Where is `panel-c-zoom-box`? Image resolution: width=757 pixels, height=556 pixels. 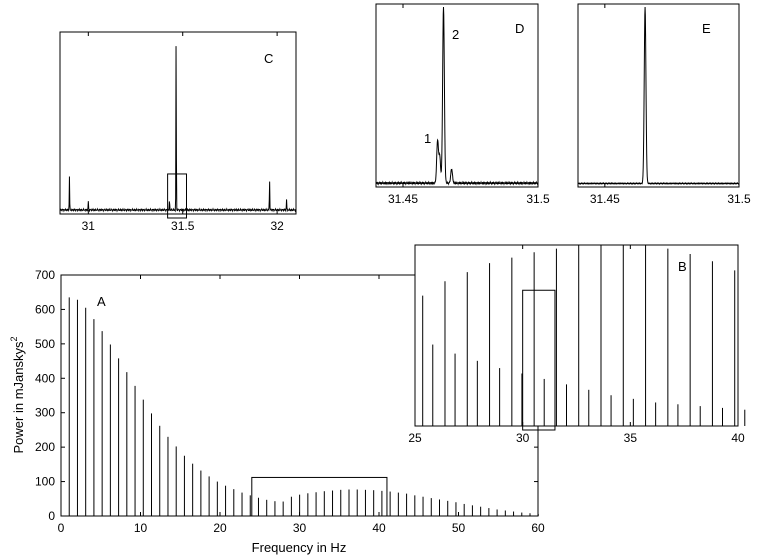
panel-c-zoom-box is located at coordinates (177, 196).